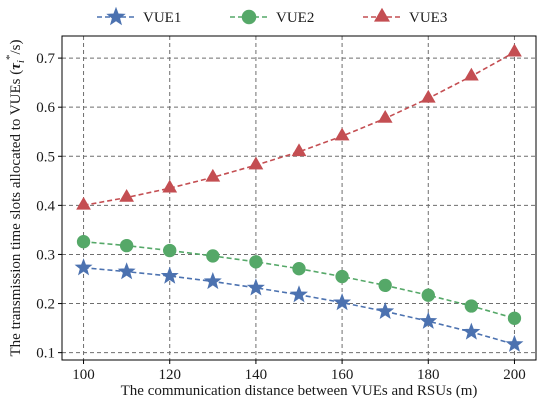 The width and height of the screenshot is (550, 408). I want to click on x-tick-label: 140, so click(256, 375).